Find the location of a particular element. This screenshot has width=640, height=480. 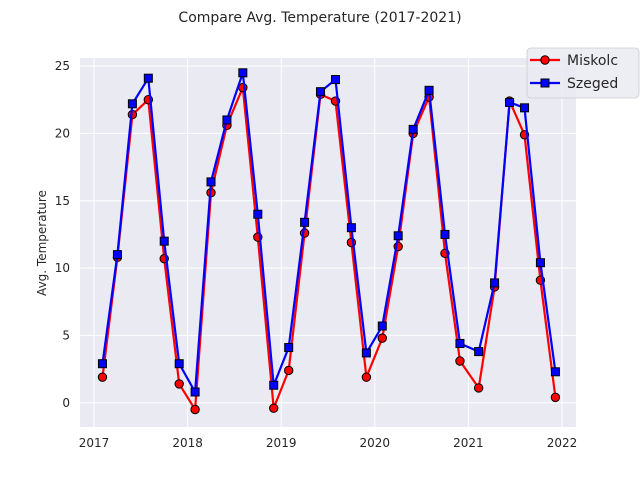

x-tick-label: 2020 is located at coordinates (375, 443).